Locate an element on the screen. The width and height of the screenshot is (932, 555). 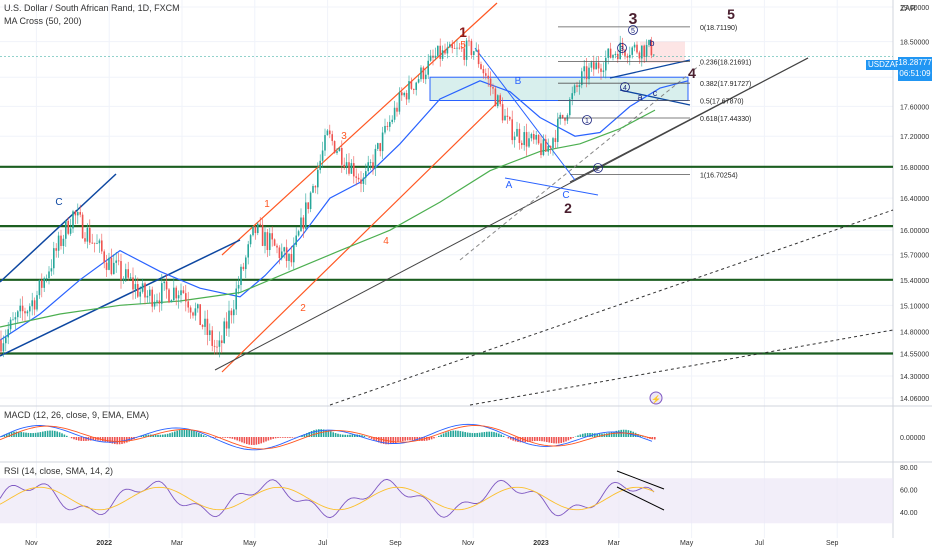
price-tick-label: 15.70000 is located at coordinates (914, 256).